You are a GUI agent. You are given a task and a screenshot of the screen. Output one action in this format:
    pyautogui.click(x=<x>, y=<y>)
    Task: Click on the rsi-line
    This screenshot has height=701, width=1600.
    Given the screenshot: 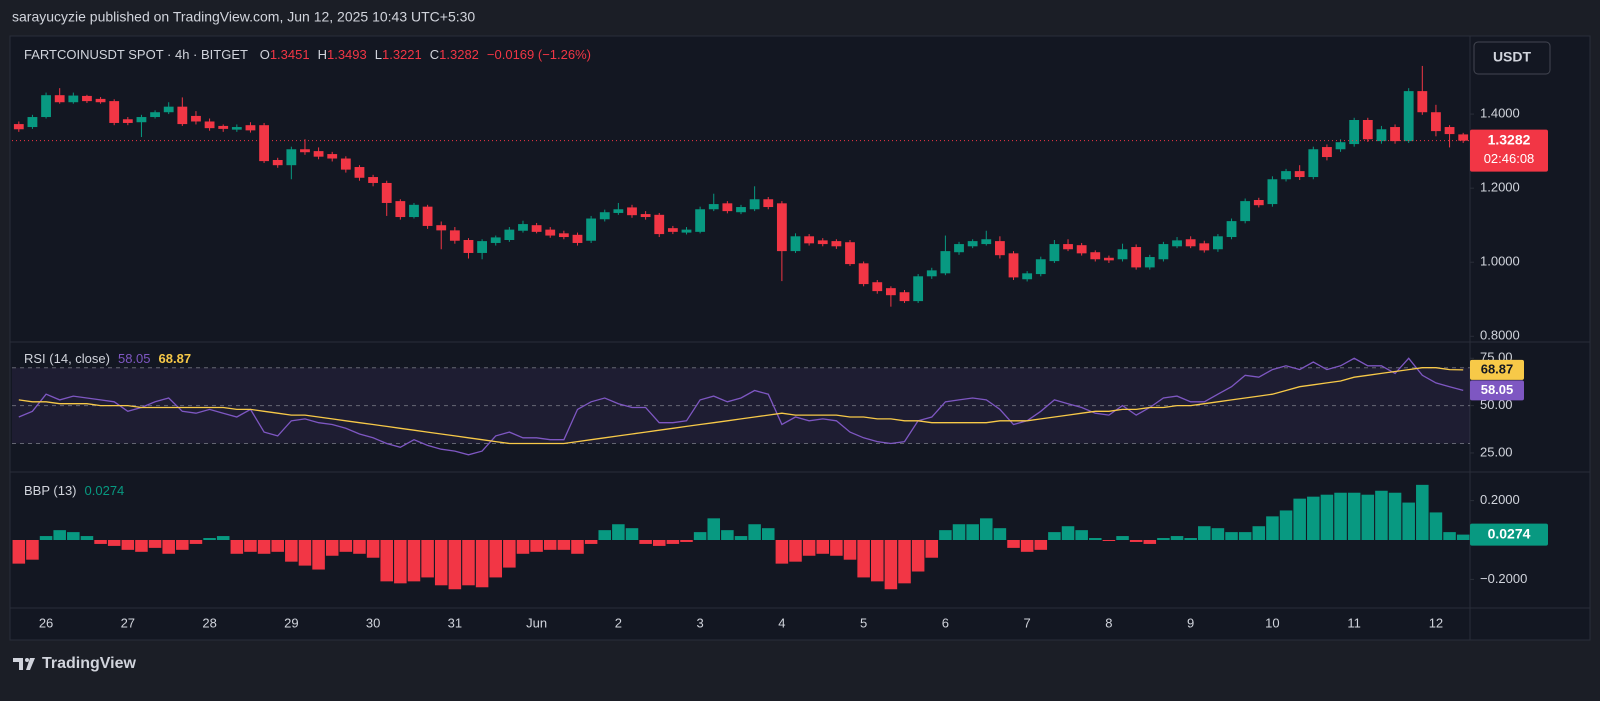 What is the action you would take?
    pyautogui.click(x=741, y=406)
    